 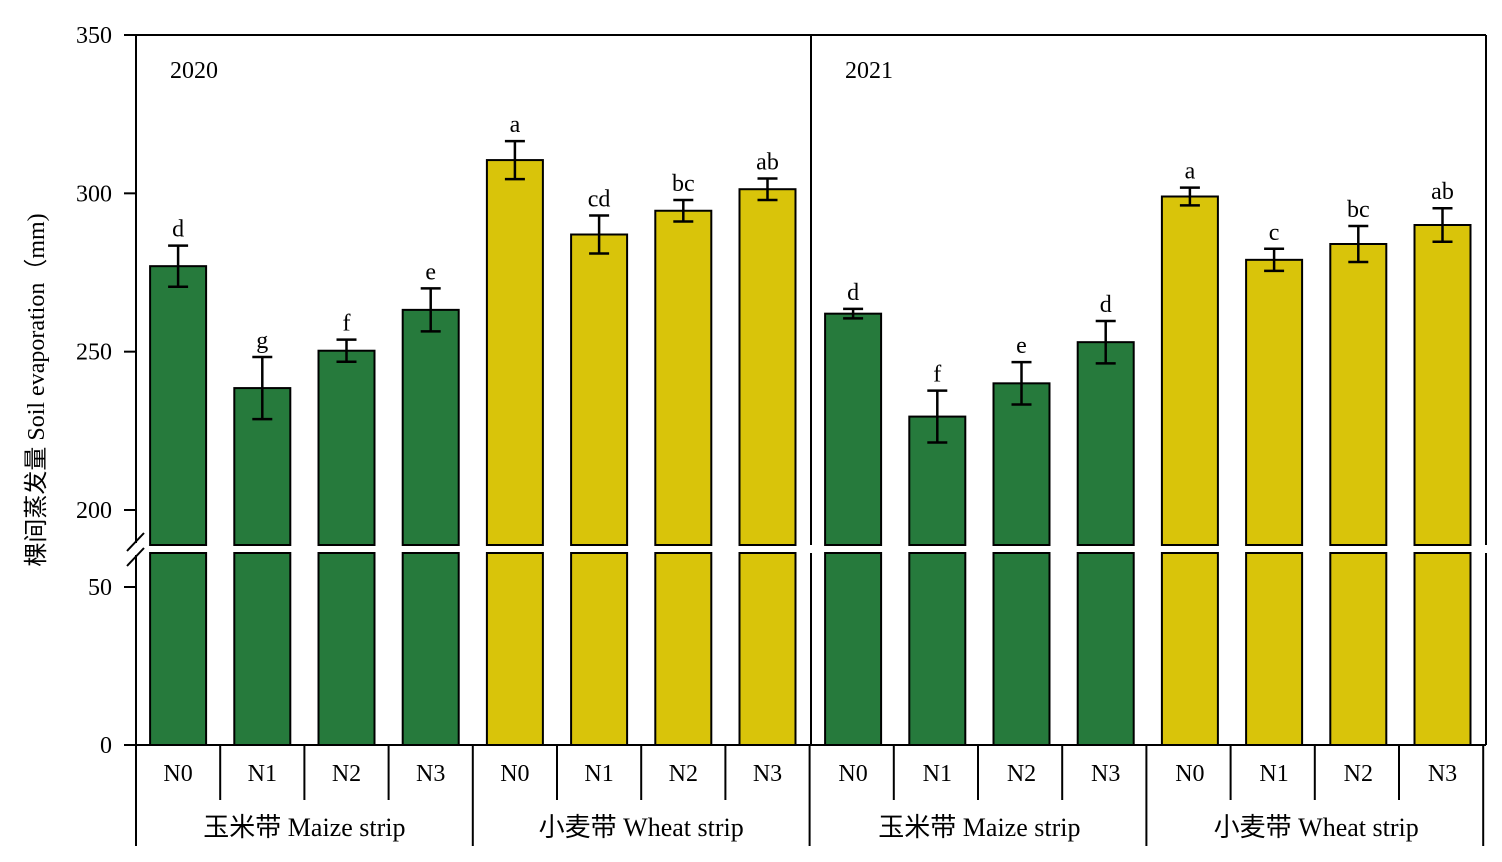 I want to click on bar-2021-maize-N0, so click(x=853, y=429).